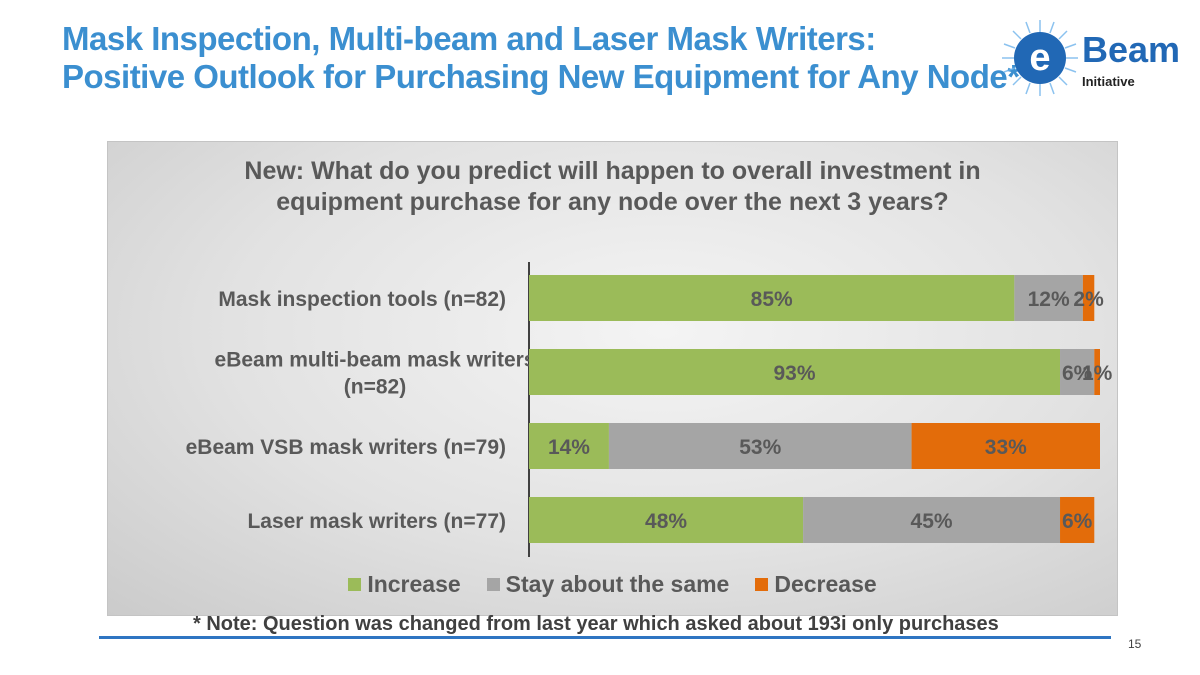  I want to click on legend-label: Decrease, so click(825, 584).